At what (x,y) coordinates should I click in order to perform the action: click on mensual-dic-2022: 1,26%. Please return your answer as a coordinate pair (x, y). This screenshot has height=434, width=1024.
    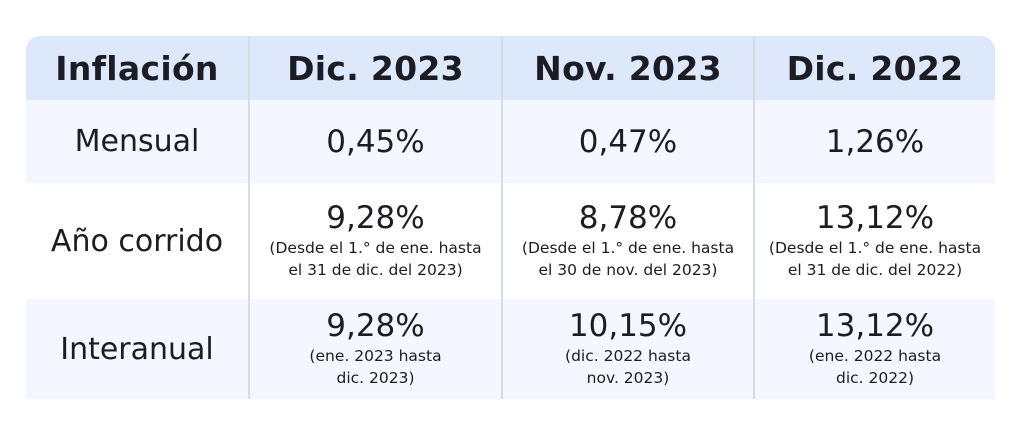
    Looking at the image, I should click on (874, 141).